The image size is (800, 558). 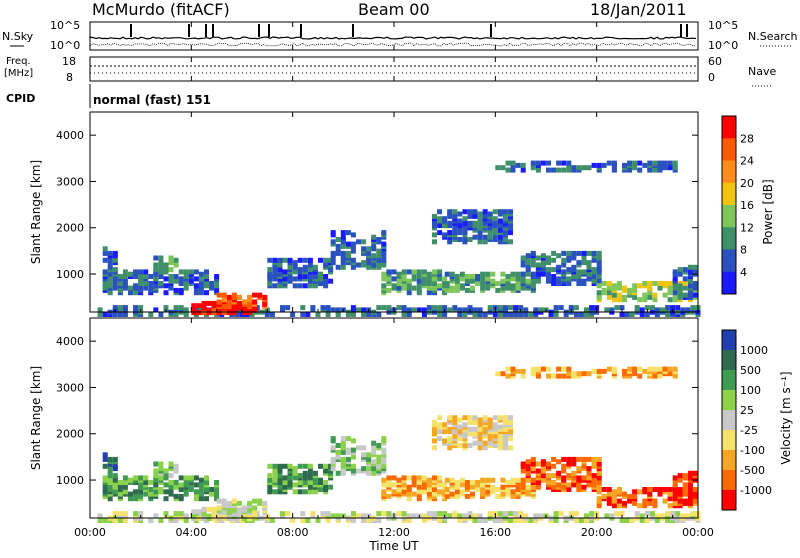 What do you see at coordinates (394, 532) in the screenshot?
I see `time-tick-label: 12:00` at bounding box center [394, 532].